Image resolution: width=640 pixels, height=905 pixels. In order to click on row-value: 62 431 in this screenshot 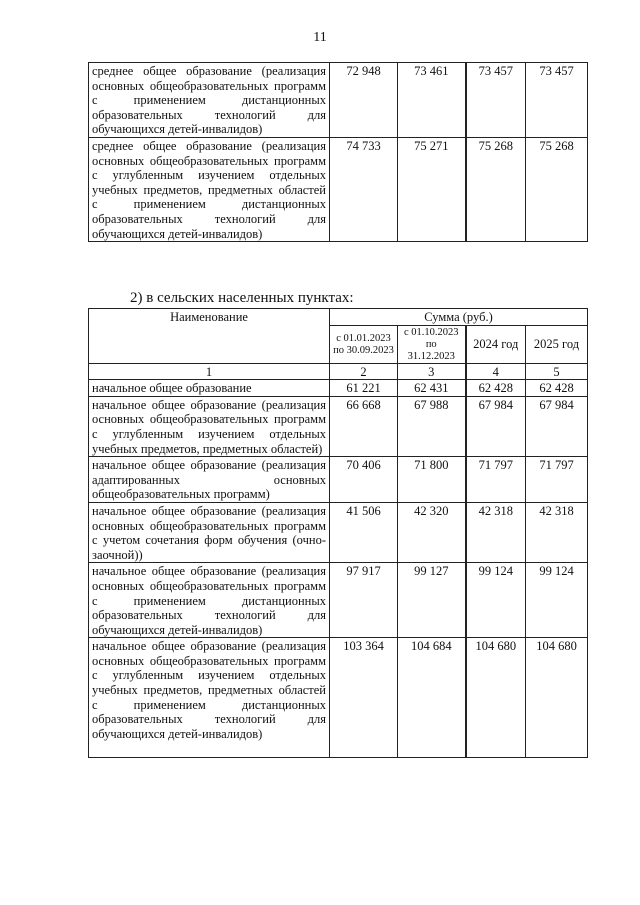, I will do `click(431, 388)`.